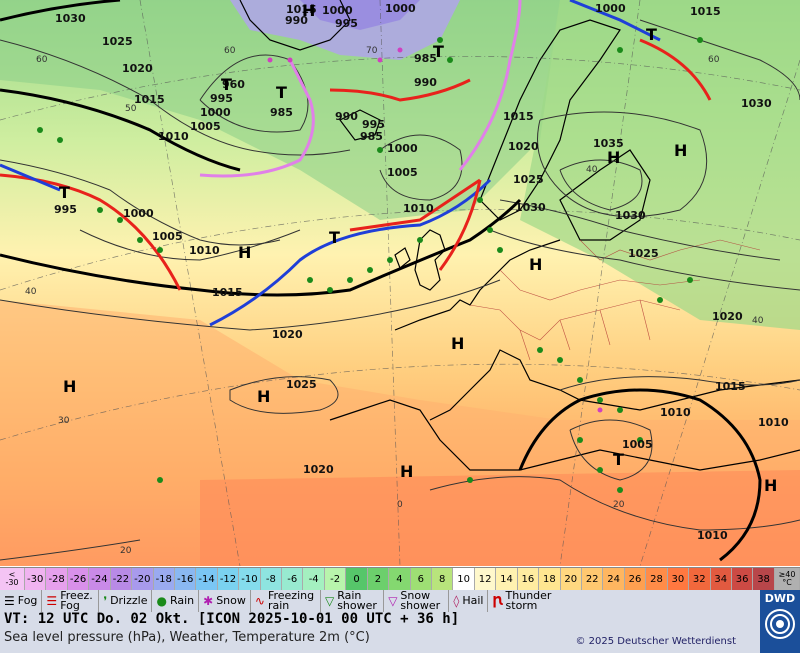 The height and width of the screenshot is (653, 800). I want to click on colorbar-cell: 24, so click(614, 579).